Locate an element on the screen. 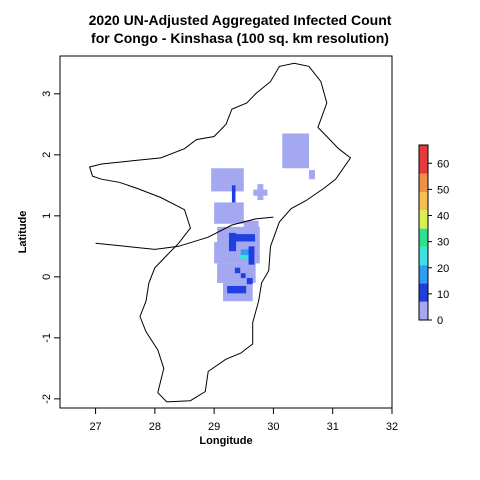 This screenshot has width=480, height=480. x-tick-label: 31 is located at coordinates (333, 427).